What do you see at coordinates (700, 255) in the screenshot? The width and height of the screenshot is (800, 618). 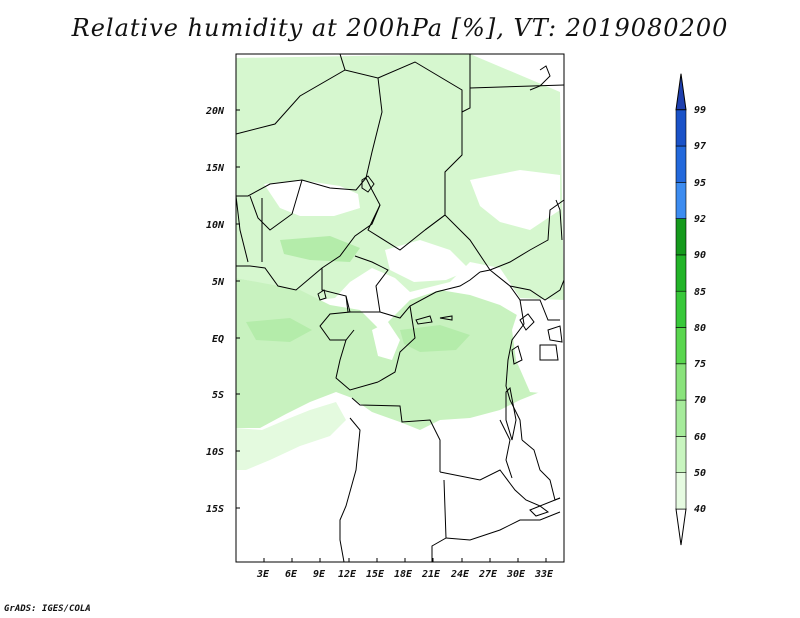 I see `colorbar-label-90: 90` at bounding box center [700, 255].